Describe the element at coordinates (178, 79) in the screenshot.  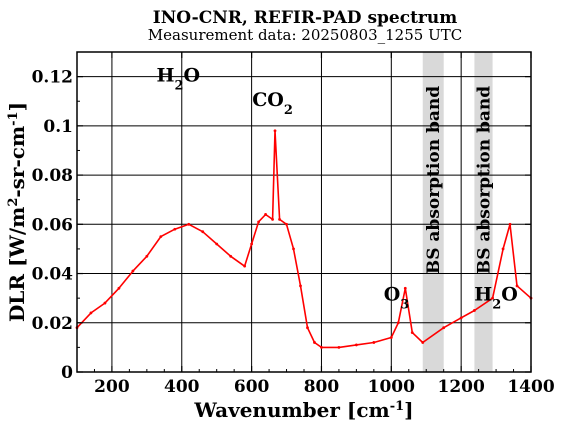
I see `annotation-h2o-left: H2O` at that location.